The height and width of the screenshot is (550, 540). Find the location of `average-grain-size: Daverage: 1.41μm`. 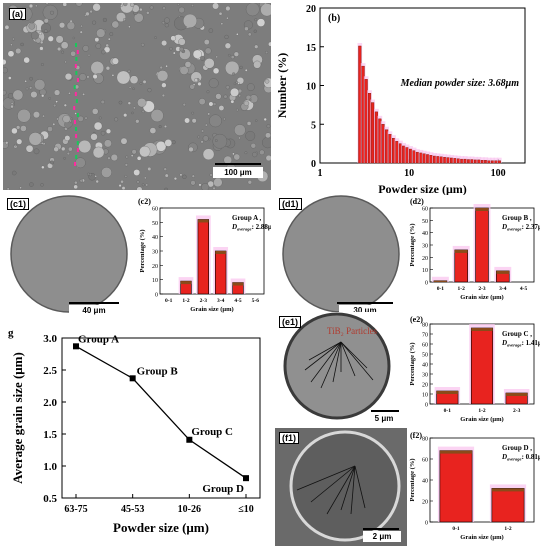

average-grain-size: Daverage: 1.41μm is located at coordinates (520, 343).